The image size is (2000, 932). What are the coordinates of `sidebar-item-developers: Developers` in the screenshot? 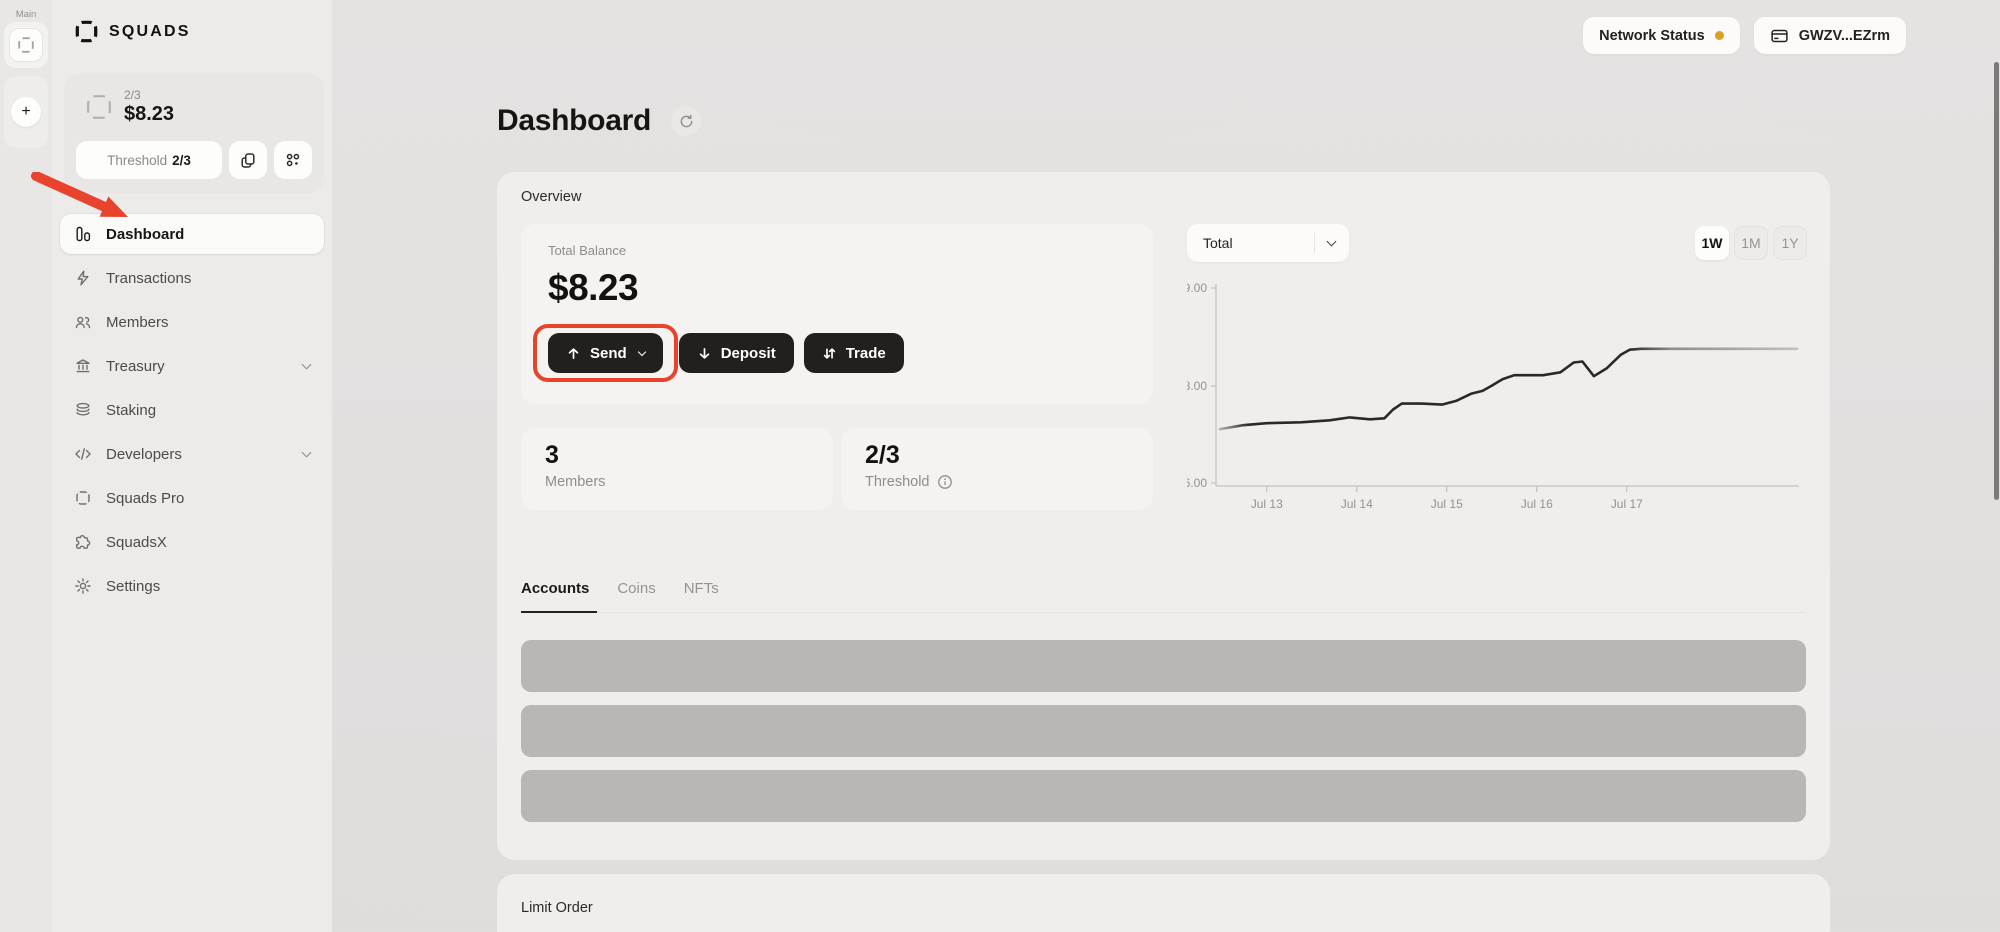 It's located at (192, 454).